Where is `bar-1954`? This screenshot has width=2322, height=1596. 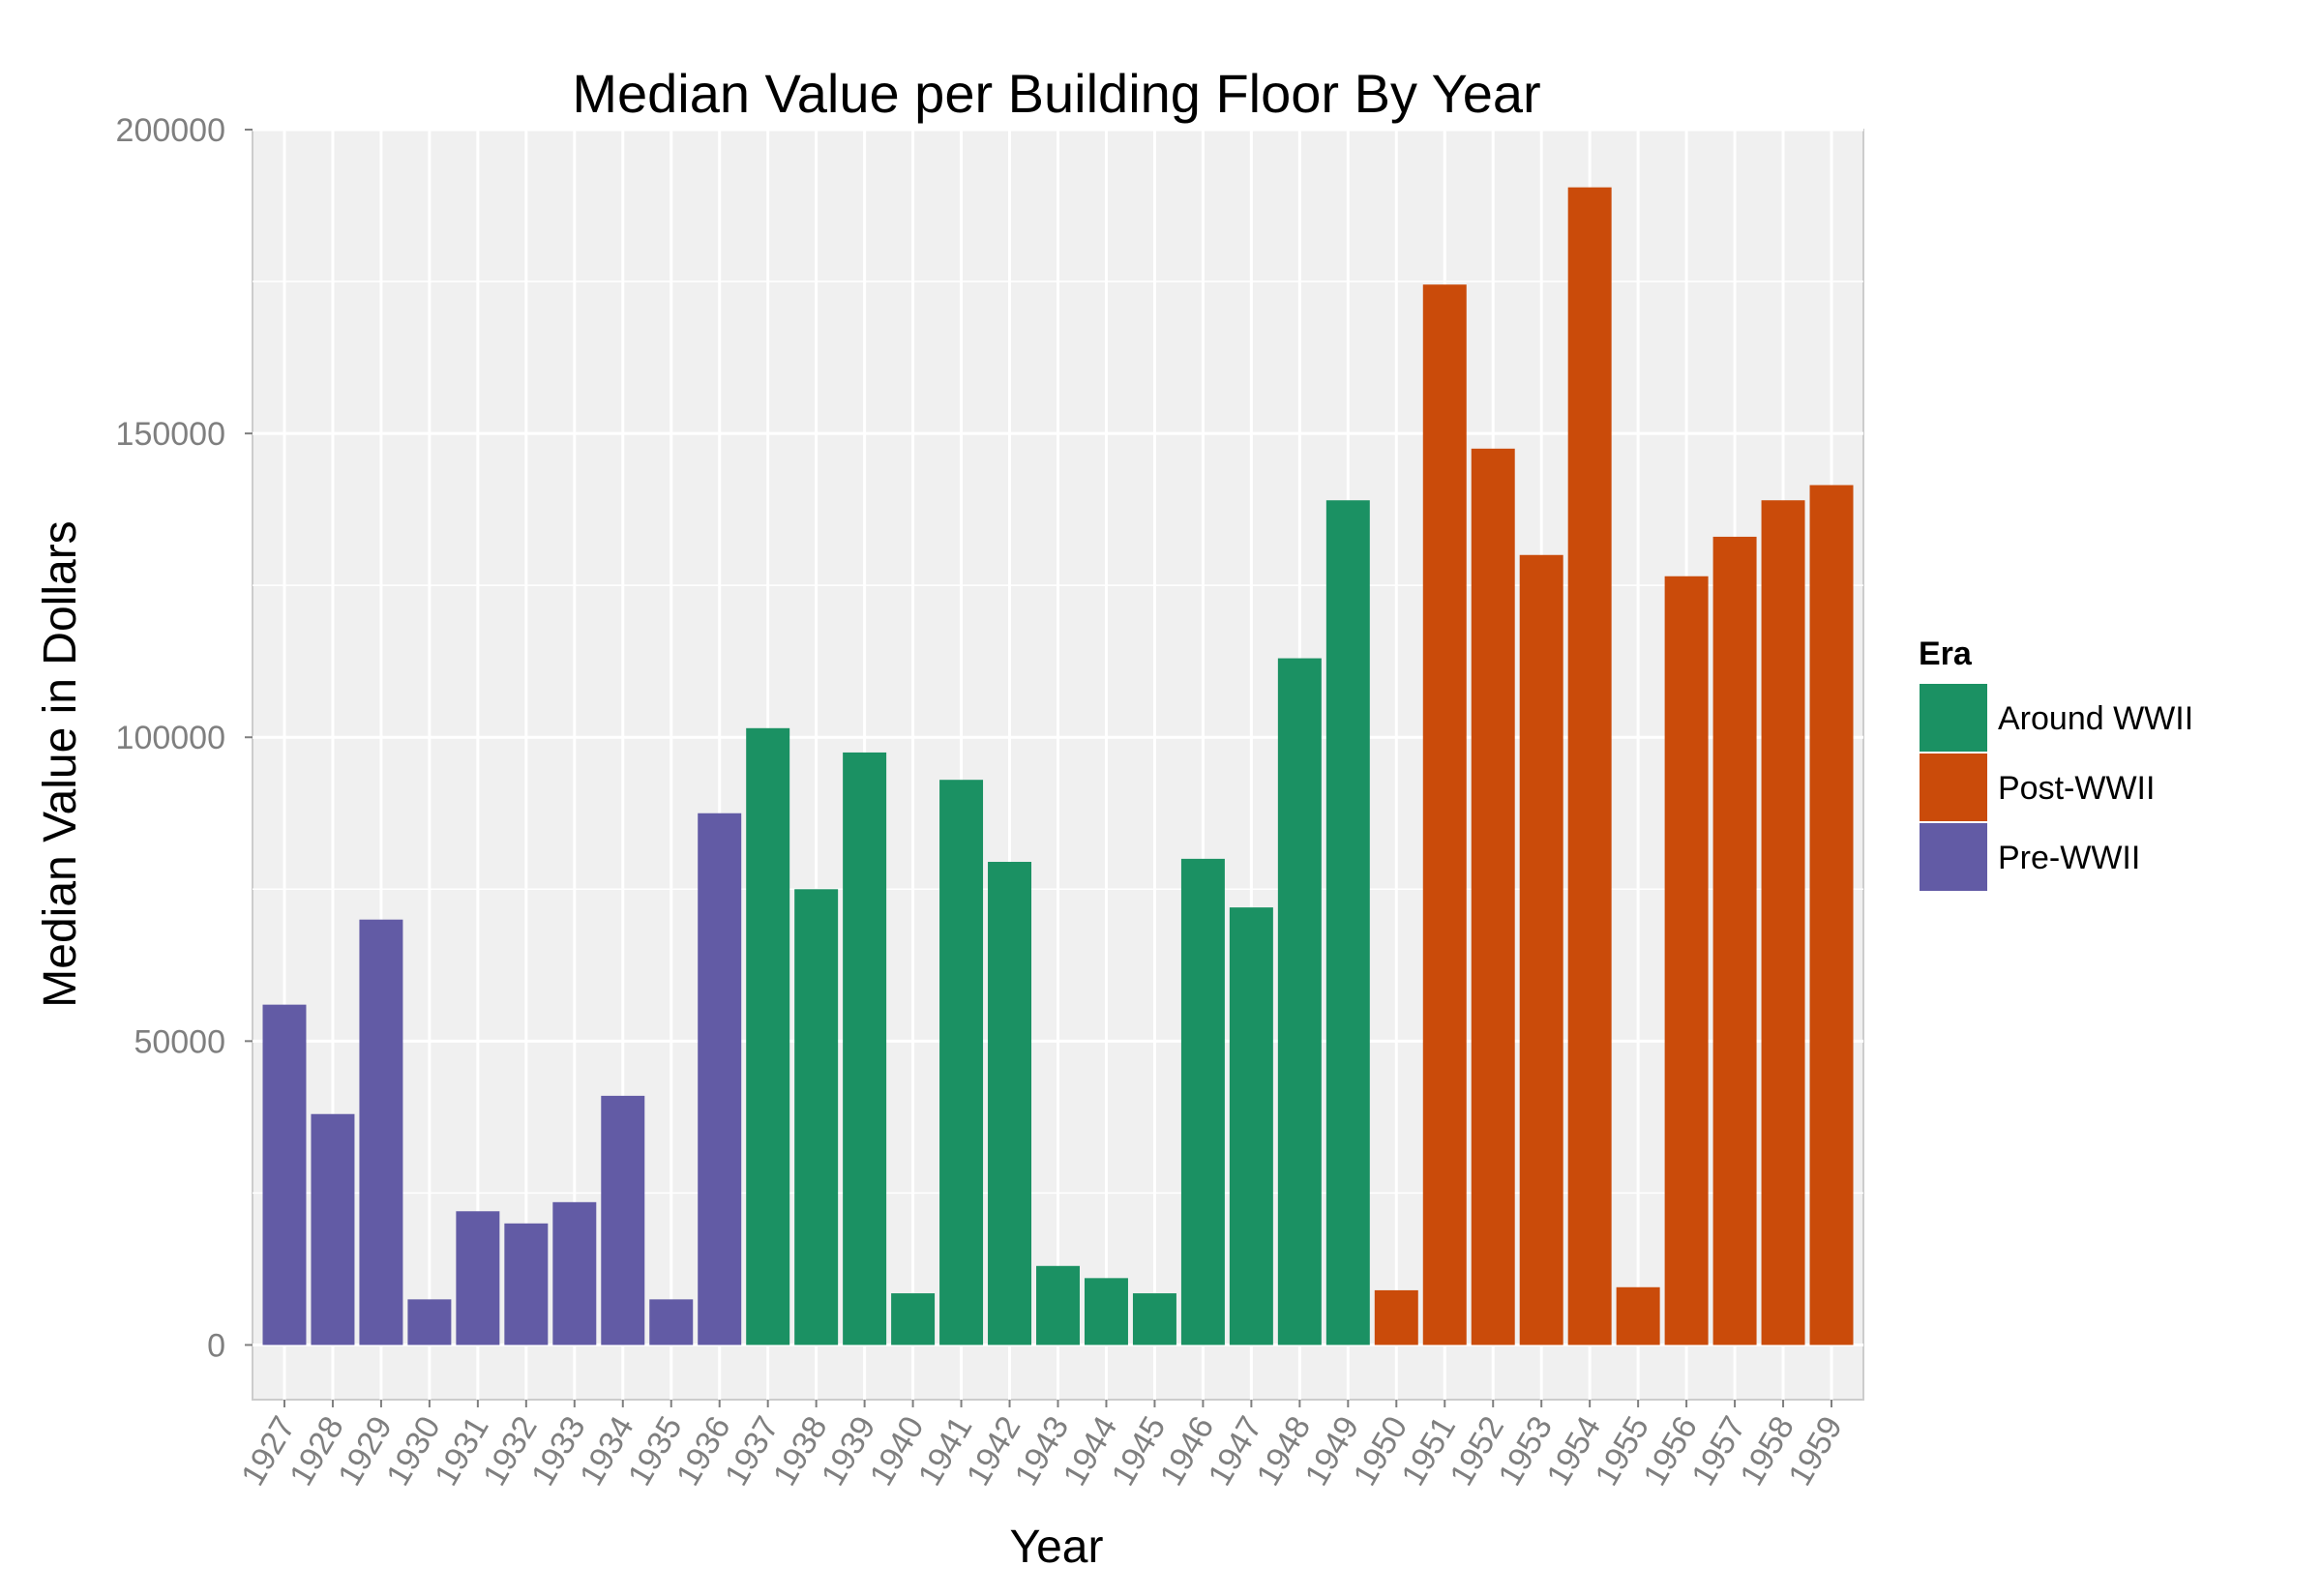
bar-1954 is located at coordinates (1589, 766).